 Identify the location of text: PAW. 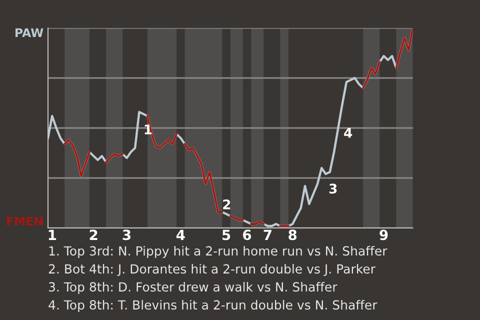
(30, 32).